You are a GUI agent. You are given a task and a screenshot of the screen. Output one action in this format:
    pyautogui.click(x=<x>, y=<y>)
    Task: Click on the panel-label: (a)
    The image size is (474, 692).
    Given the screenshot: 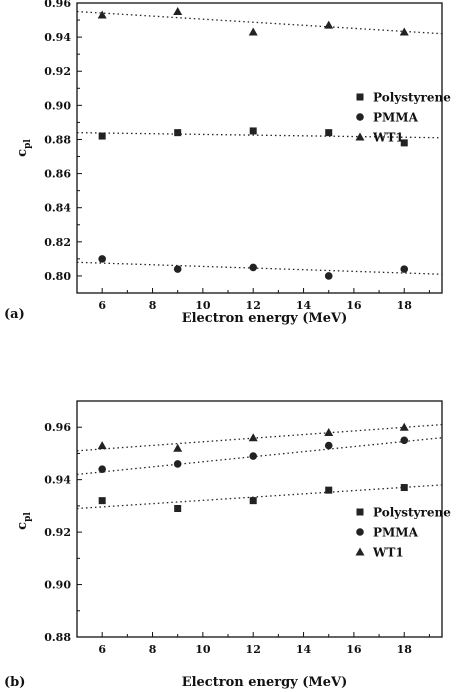 What is the action you would take?
    pyautogui.click(x=14, y=314)
    